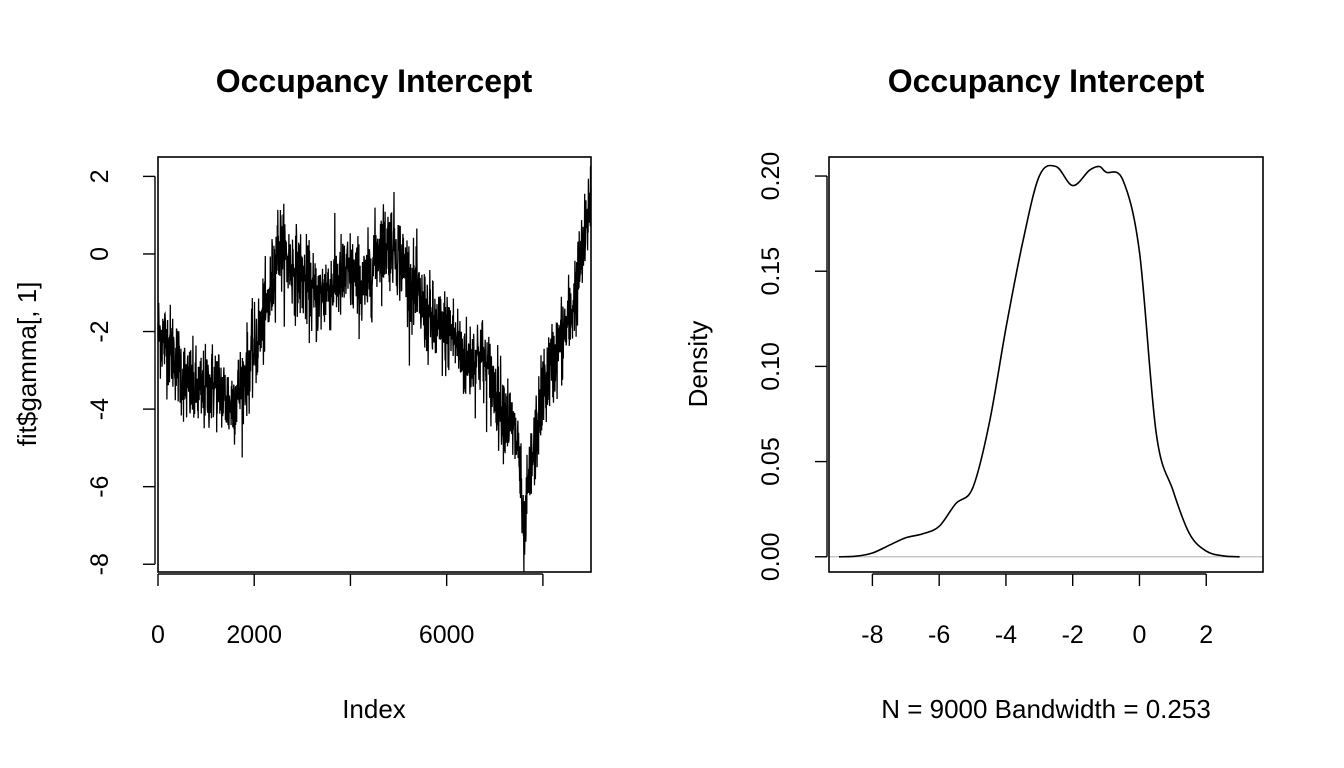 This screenshot has width=1344, height=768. What do you see at coordinates (771, 461) in the screenshot?
I see `y-tick-label: 0.05` at bounding box center [771, 461].